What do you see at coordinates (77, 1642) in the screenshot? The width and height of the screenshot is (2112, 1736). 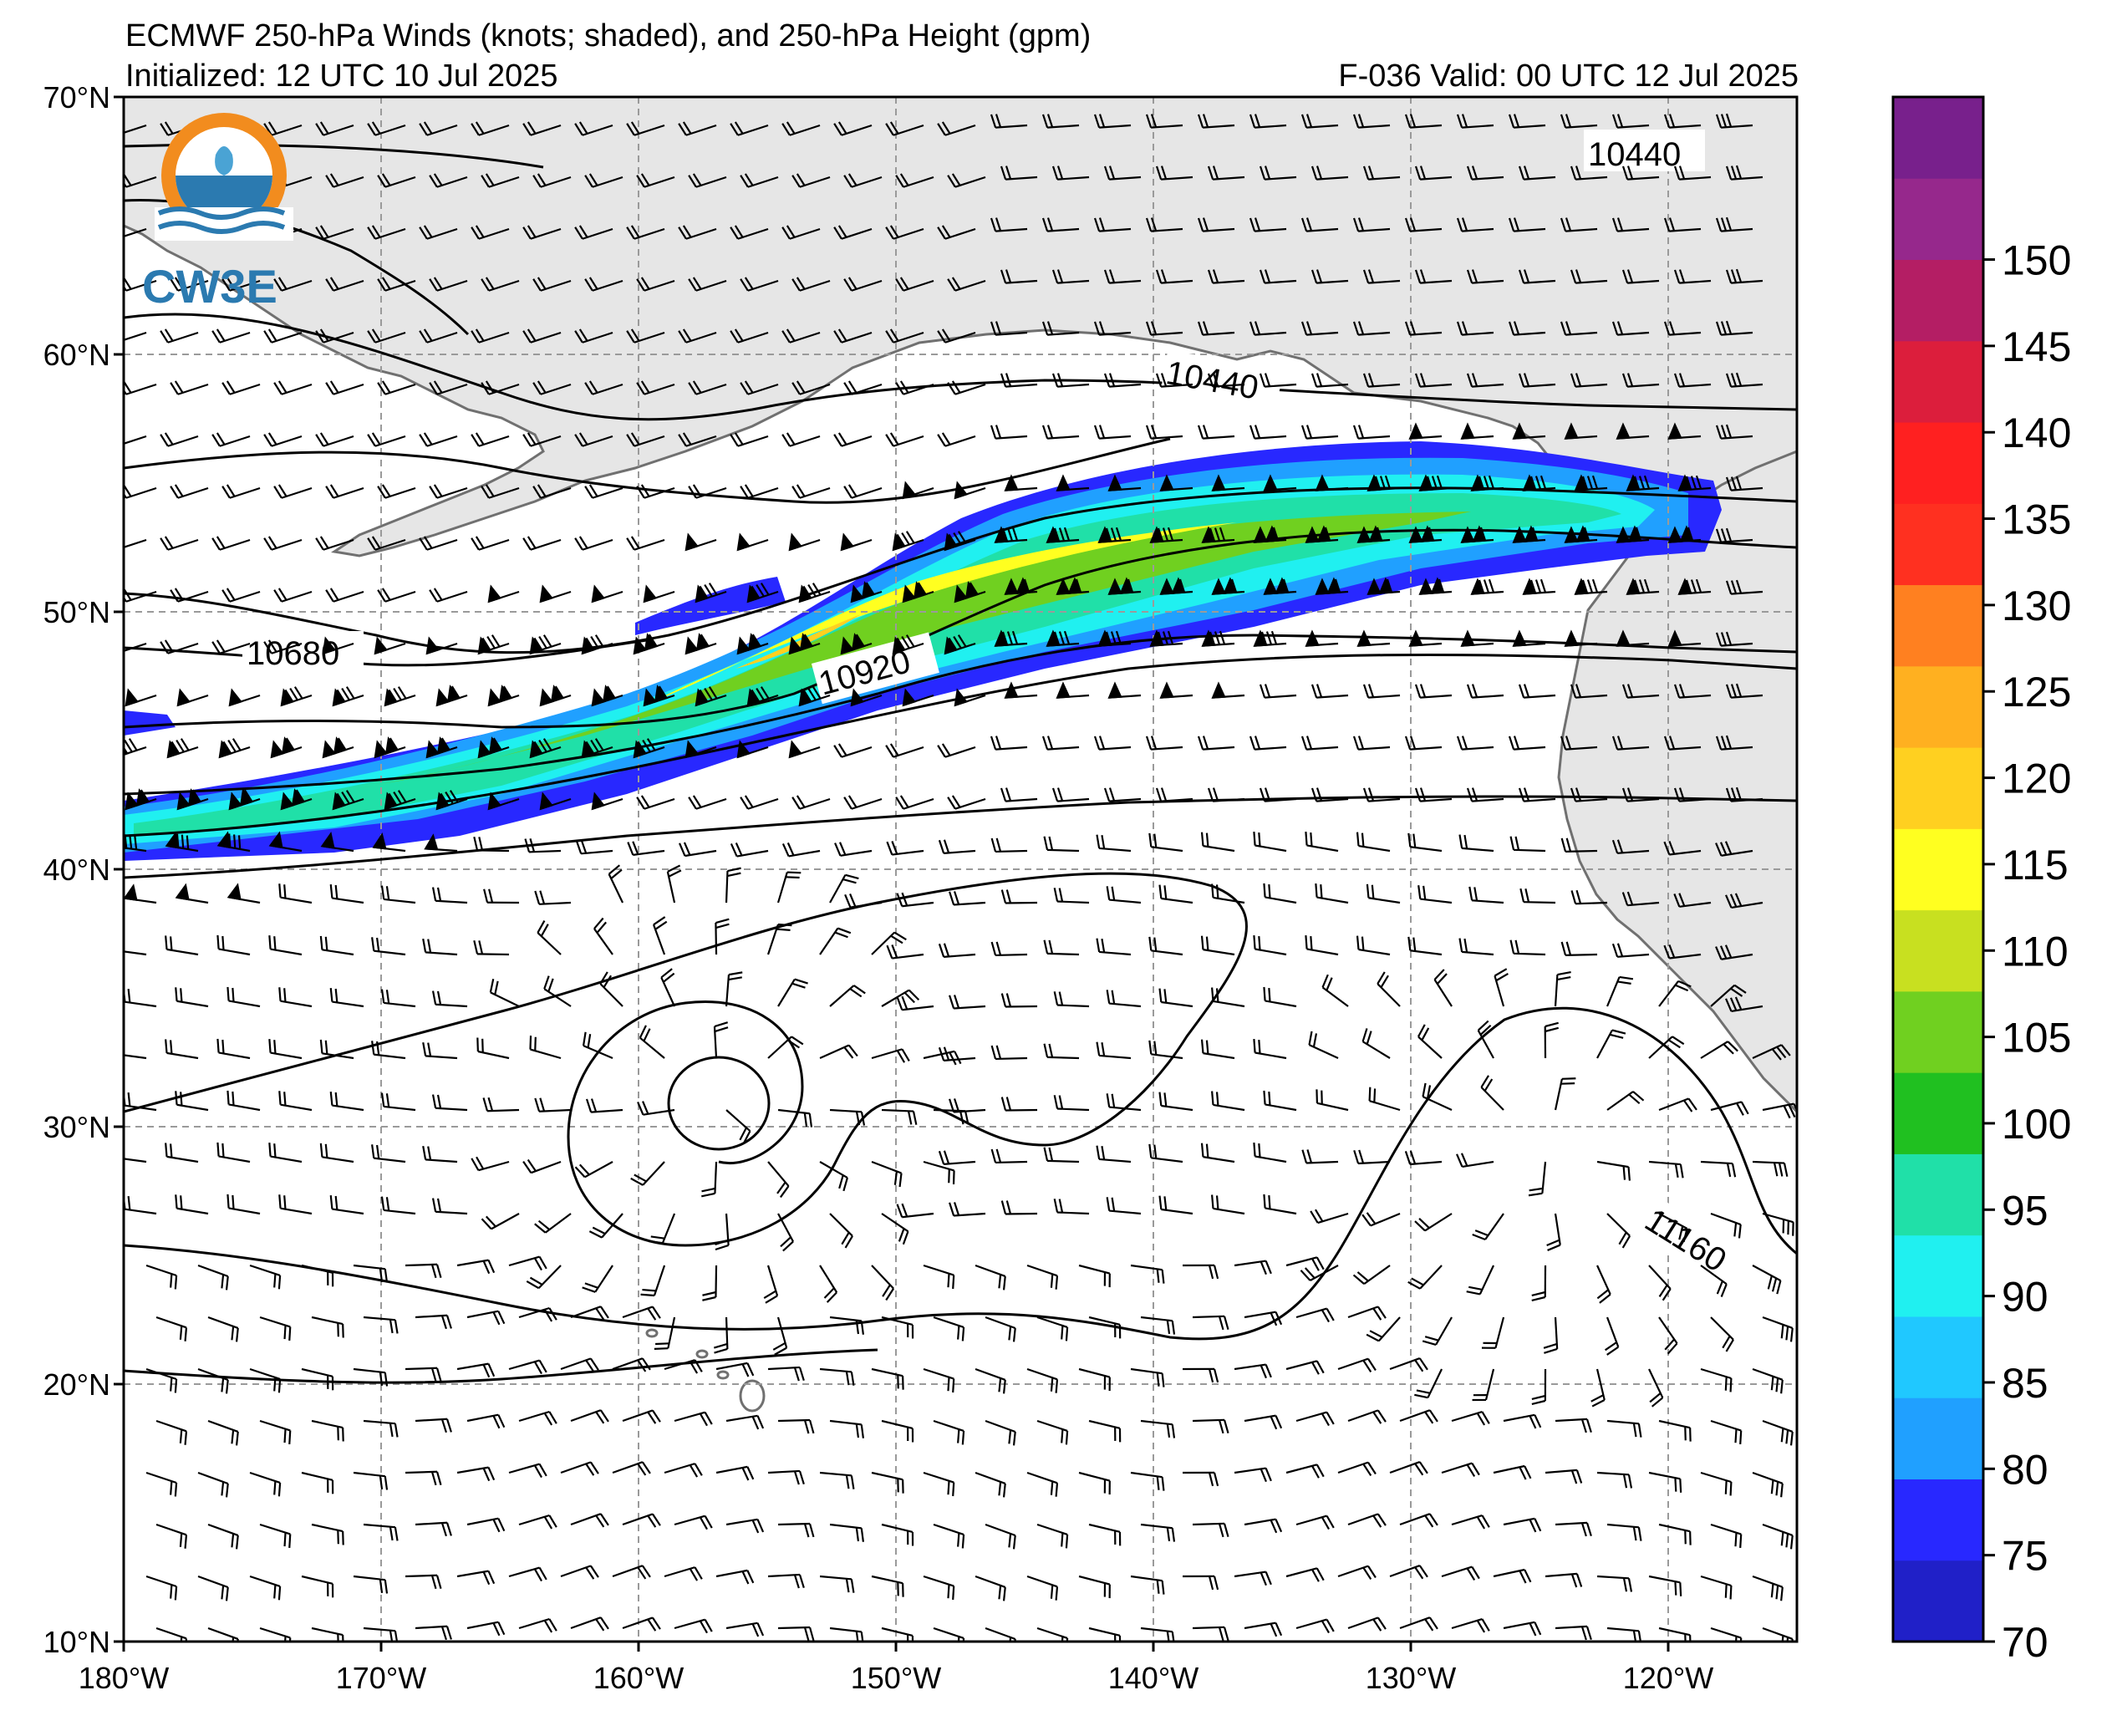 I see `lat-label-10: 10°N` at bounding box center [77, 1642].